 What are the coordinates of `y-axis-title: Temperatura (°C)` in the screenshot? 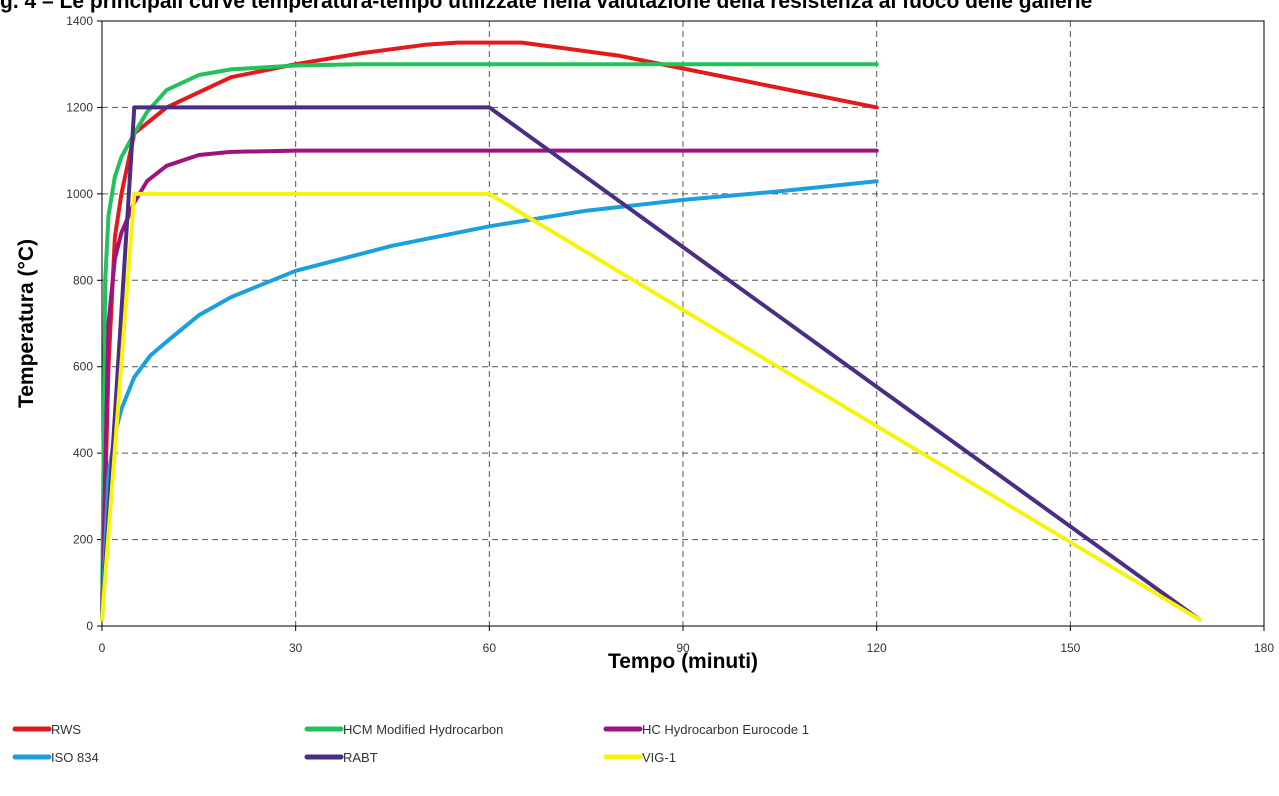 It's located at (26, 323).